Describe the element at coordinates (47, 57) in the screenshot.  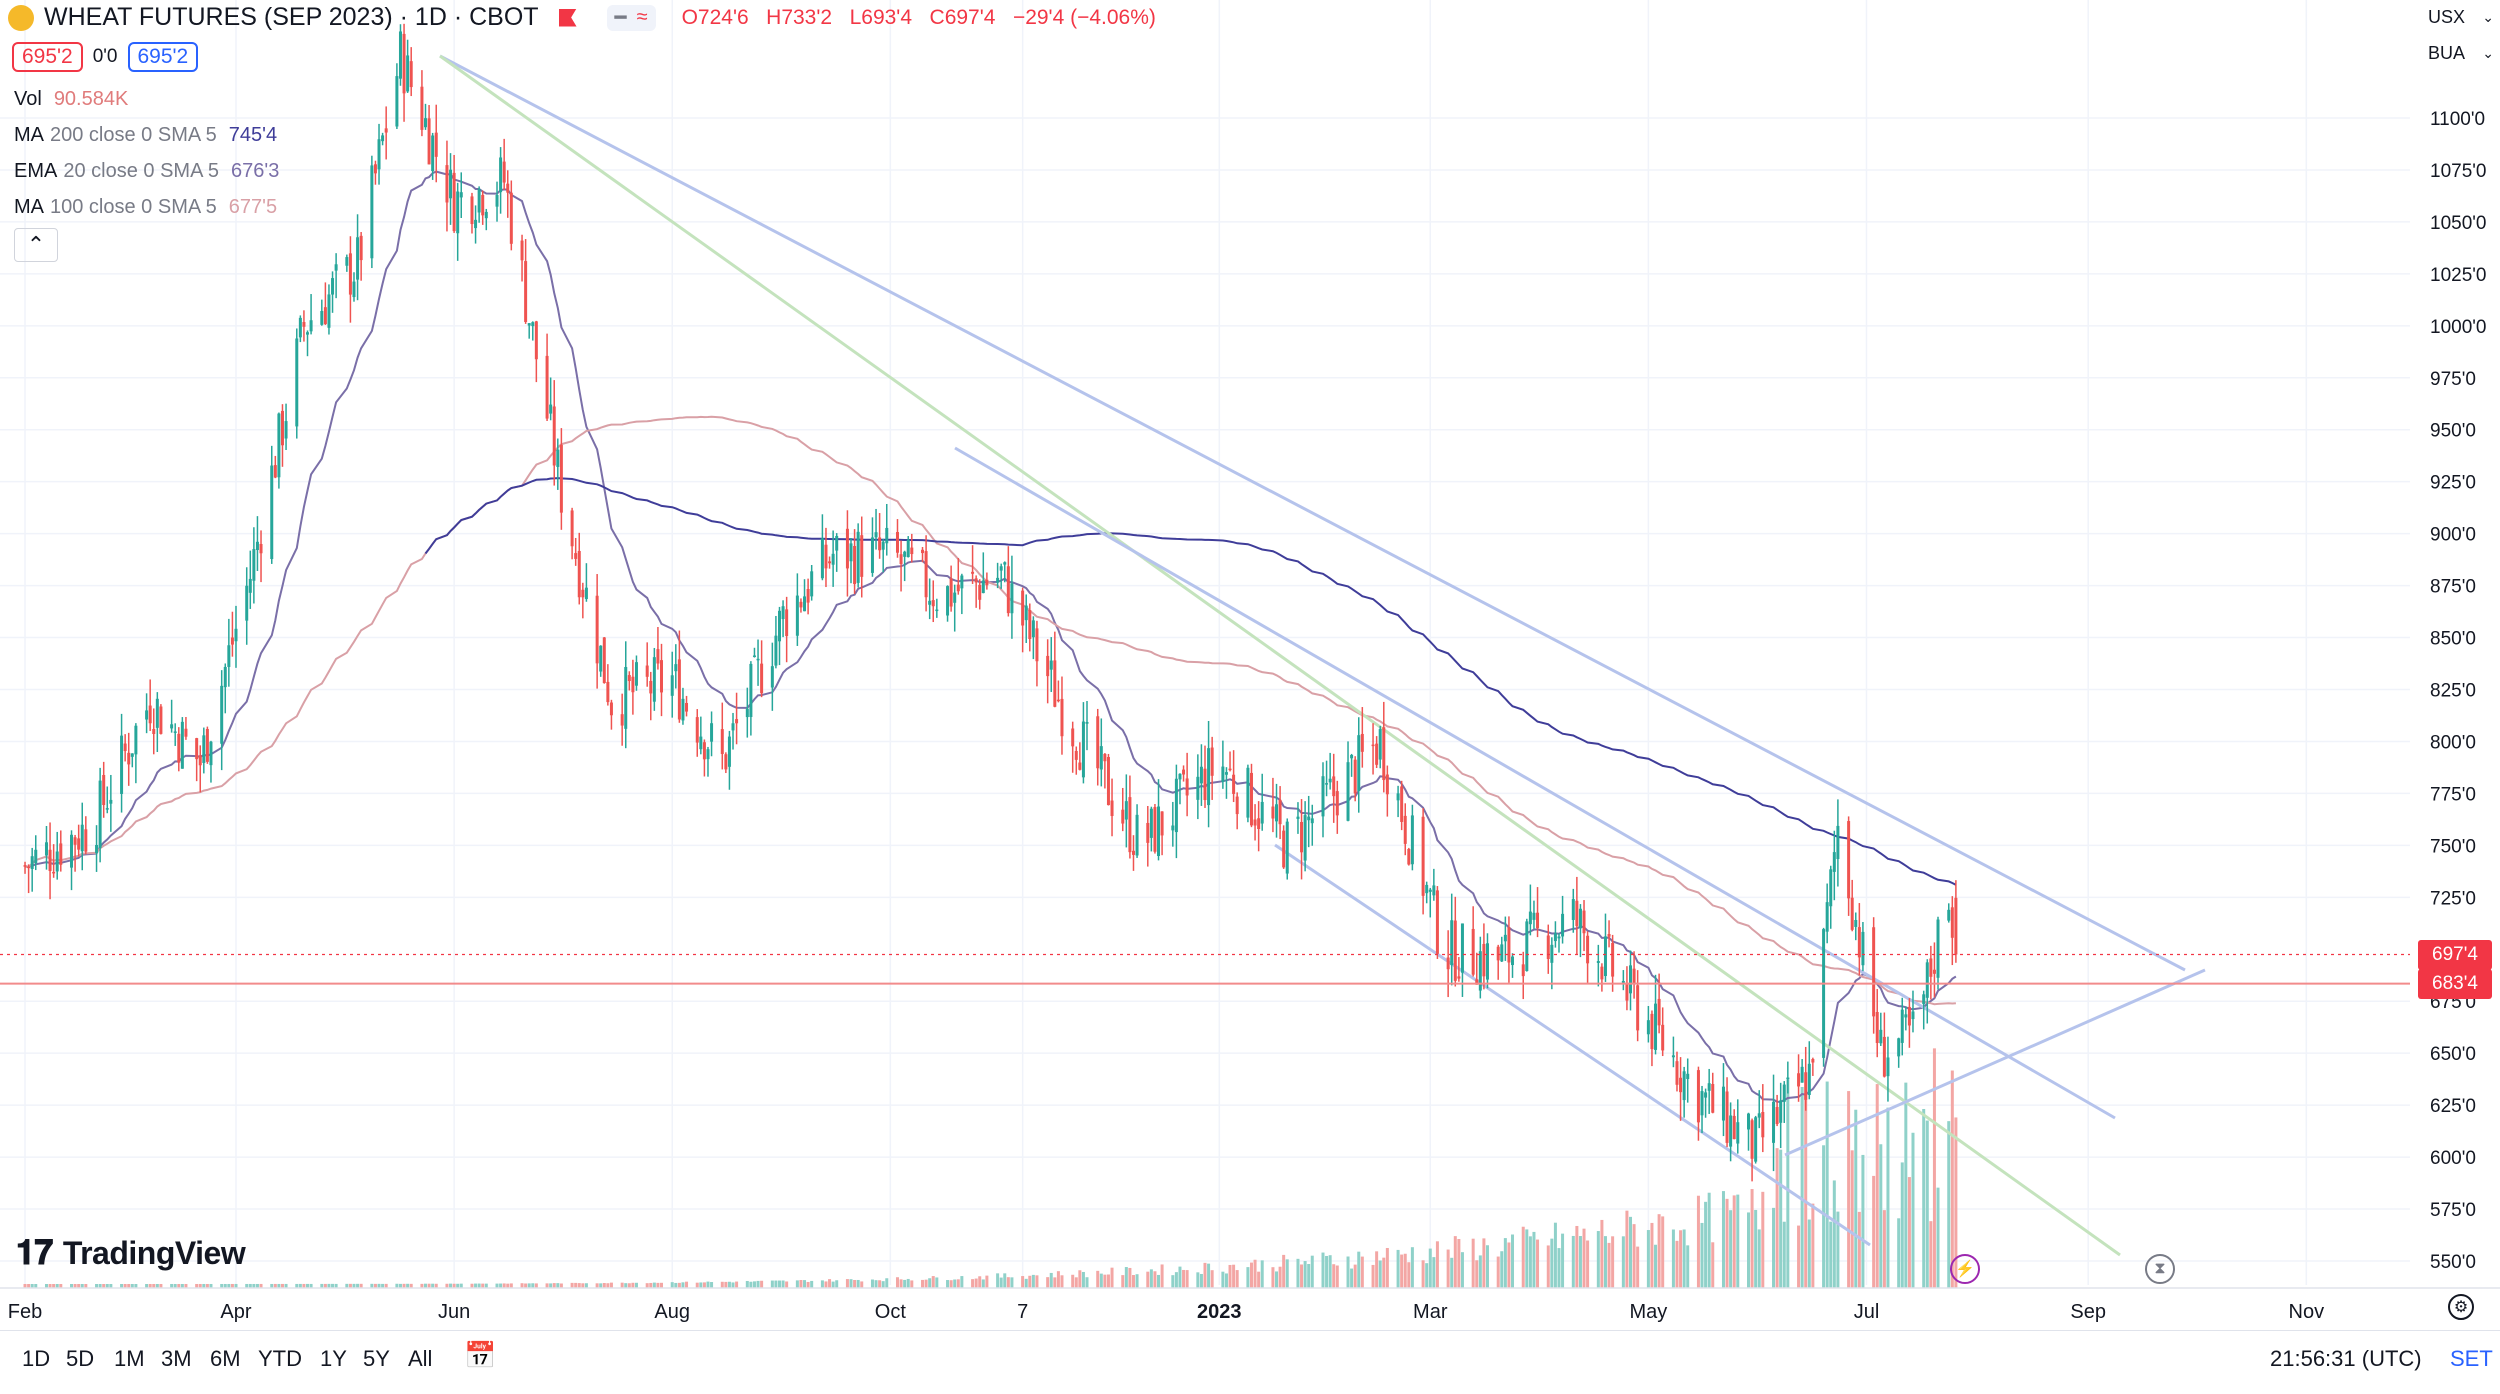
I see `bid-box: 695'2` at that location.